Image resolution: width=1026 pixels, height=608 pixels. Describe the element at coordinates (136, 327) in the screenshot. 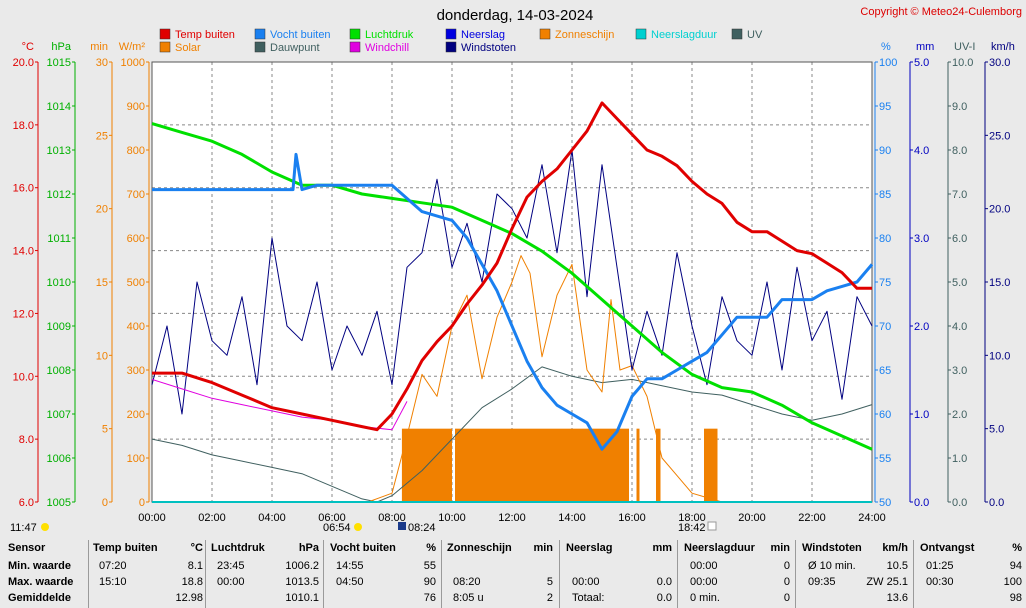

I see `axis-tick-label-solar: 400` at that location.